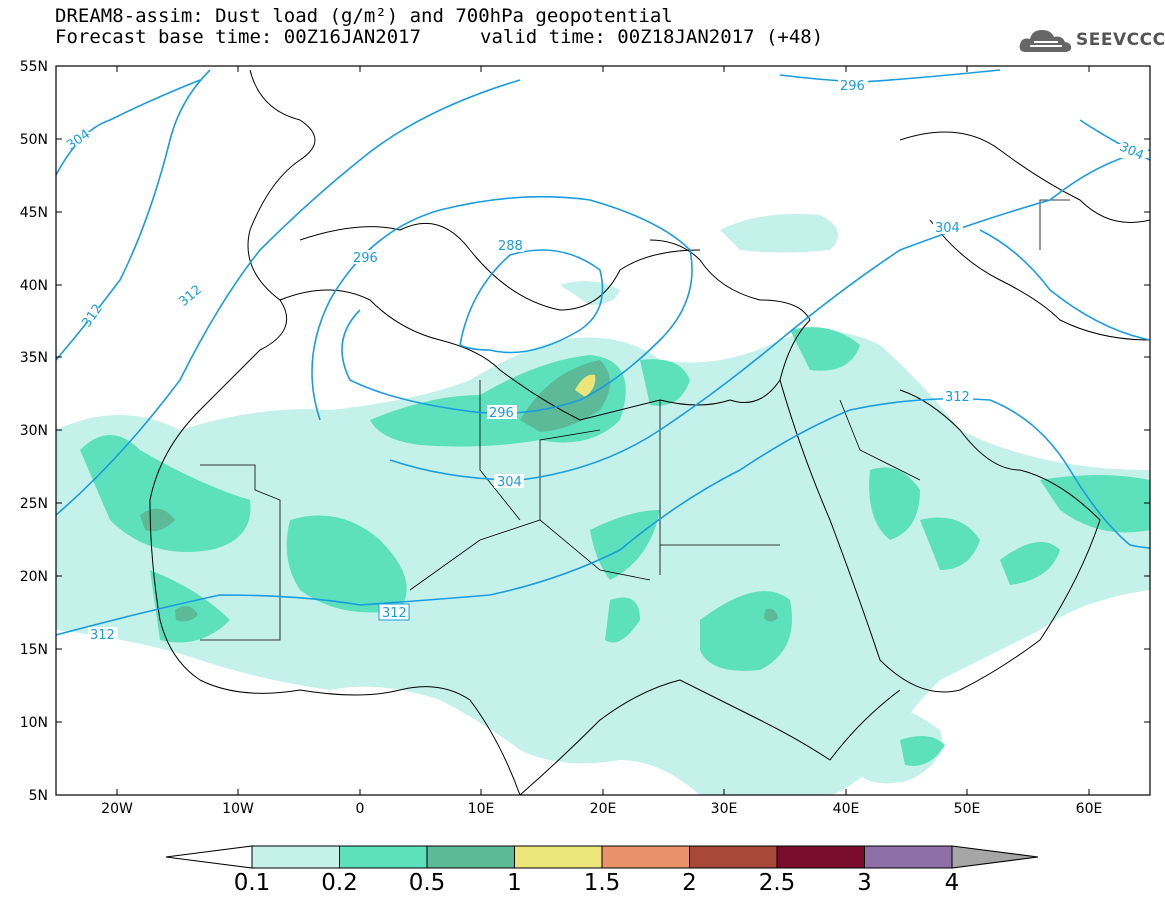 The height and width of the screenshot is (907, 1165). Describe the element at coordinates (1045, 41) in the screenshot. I see `cloud-icon` at that location.